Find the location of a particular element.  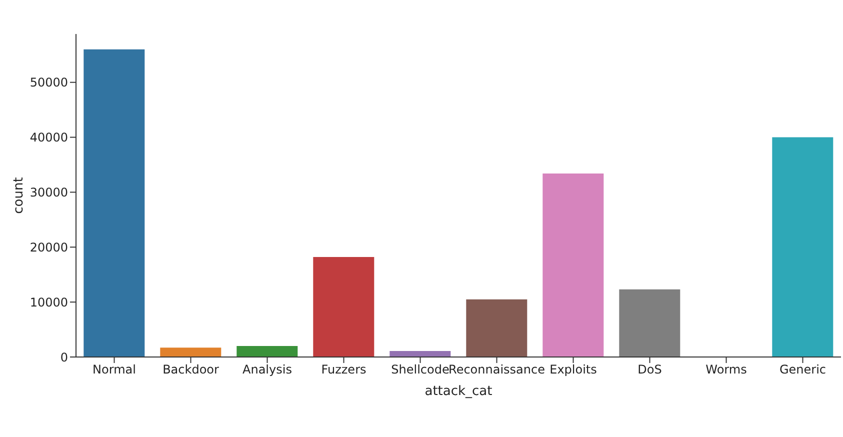

x-tick-label: Backdoor is located at coordinates (190, 369).